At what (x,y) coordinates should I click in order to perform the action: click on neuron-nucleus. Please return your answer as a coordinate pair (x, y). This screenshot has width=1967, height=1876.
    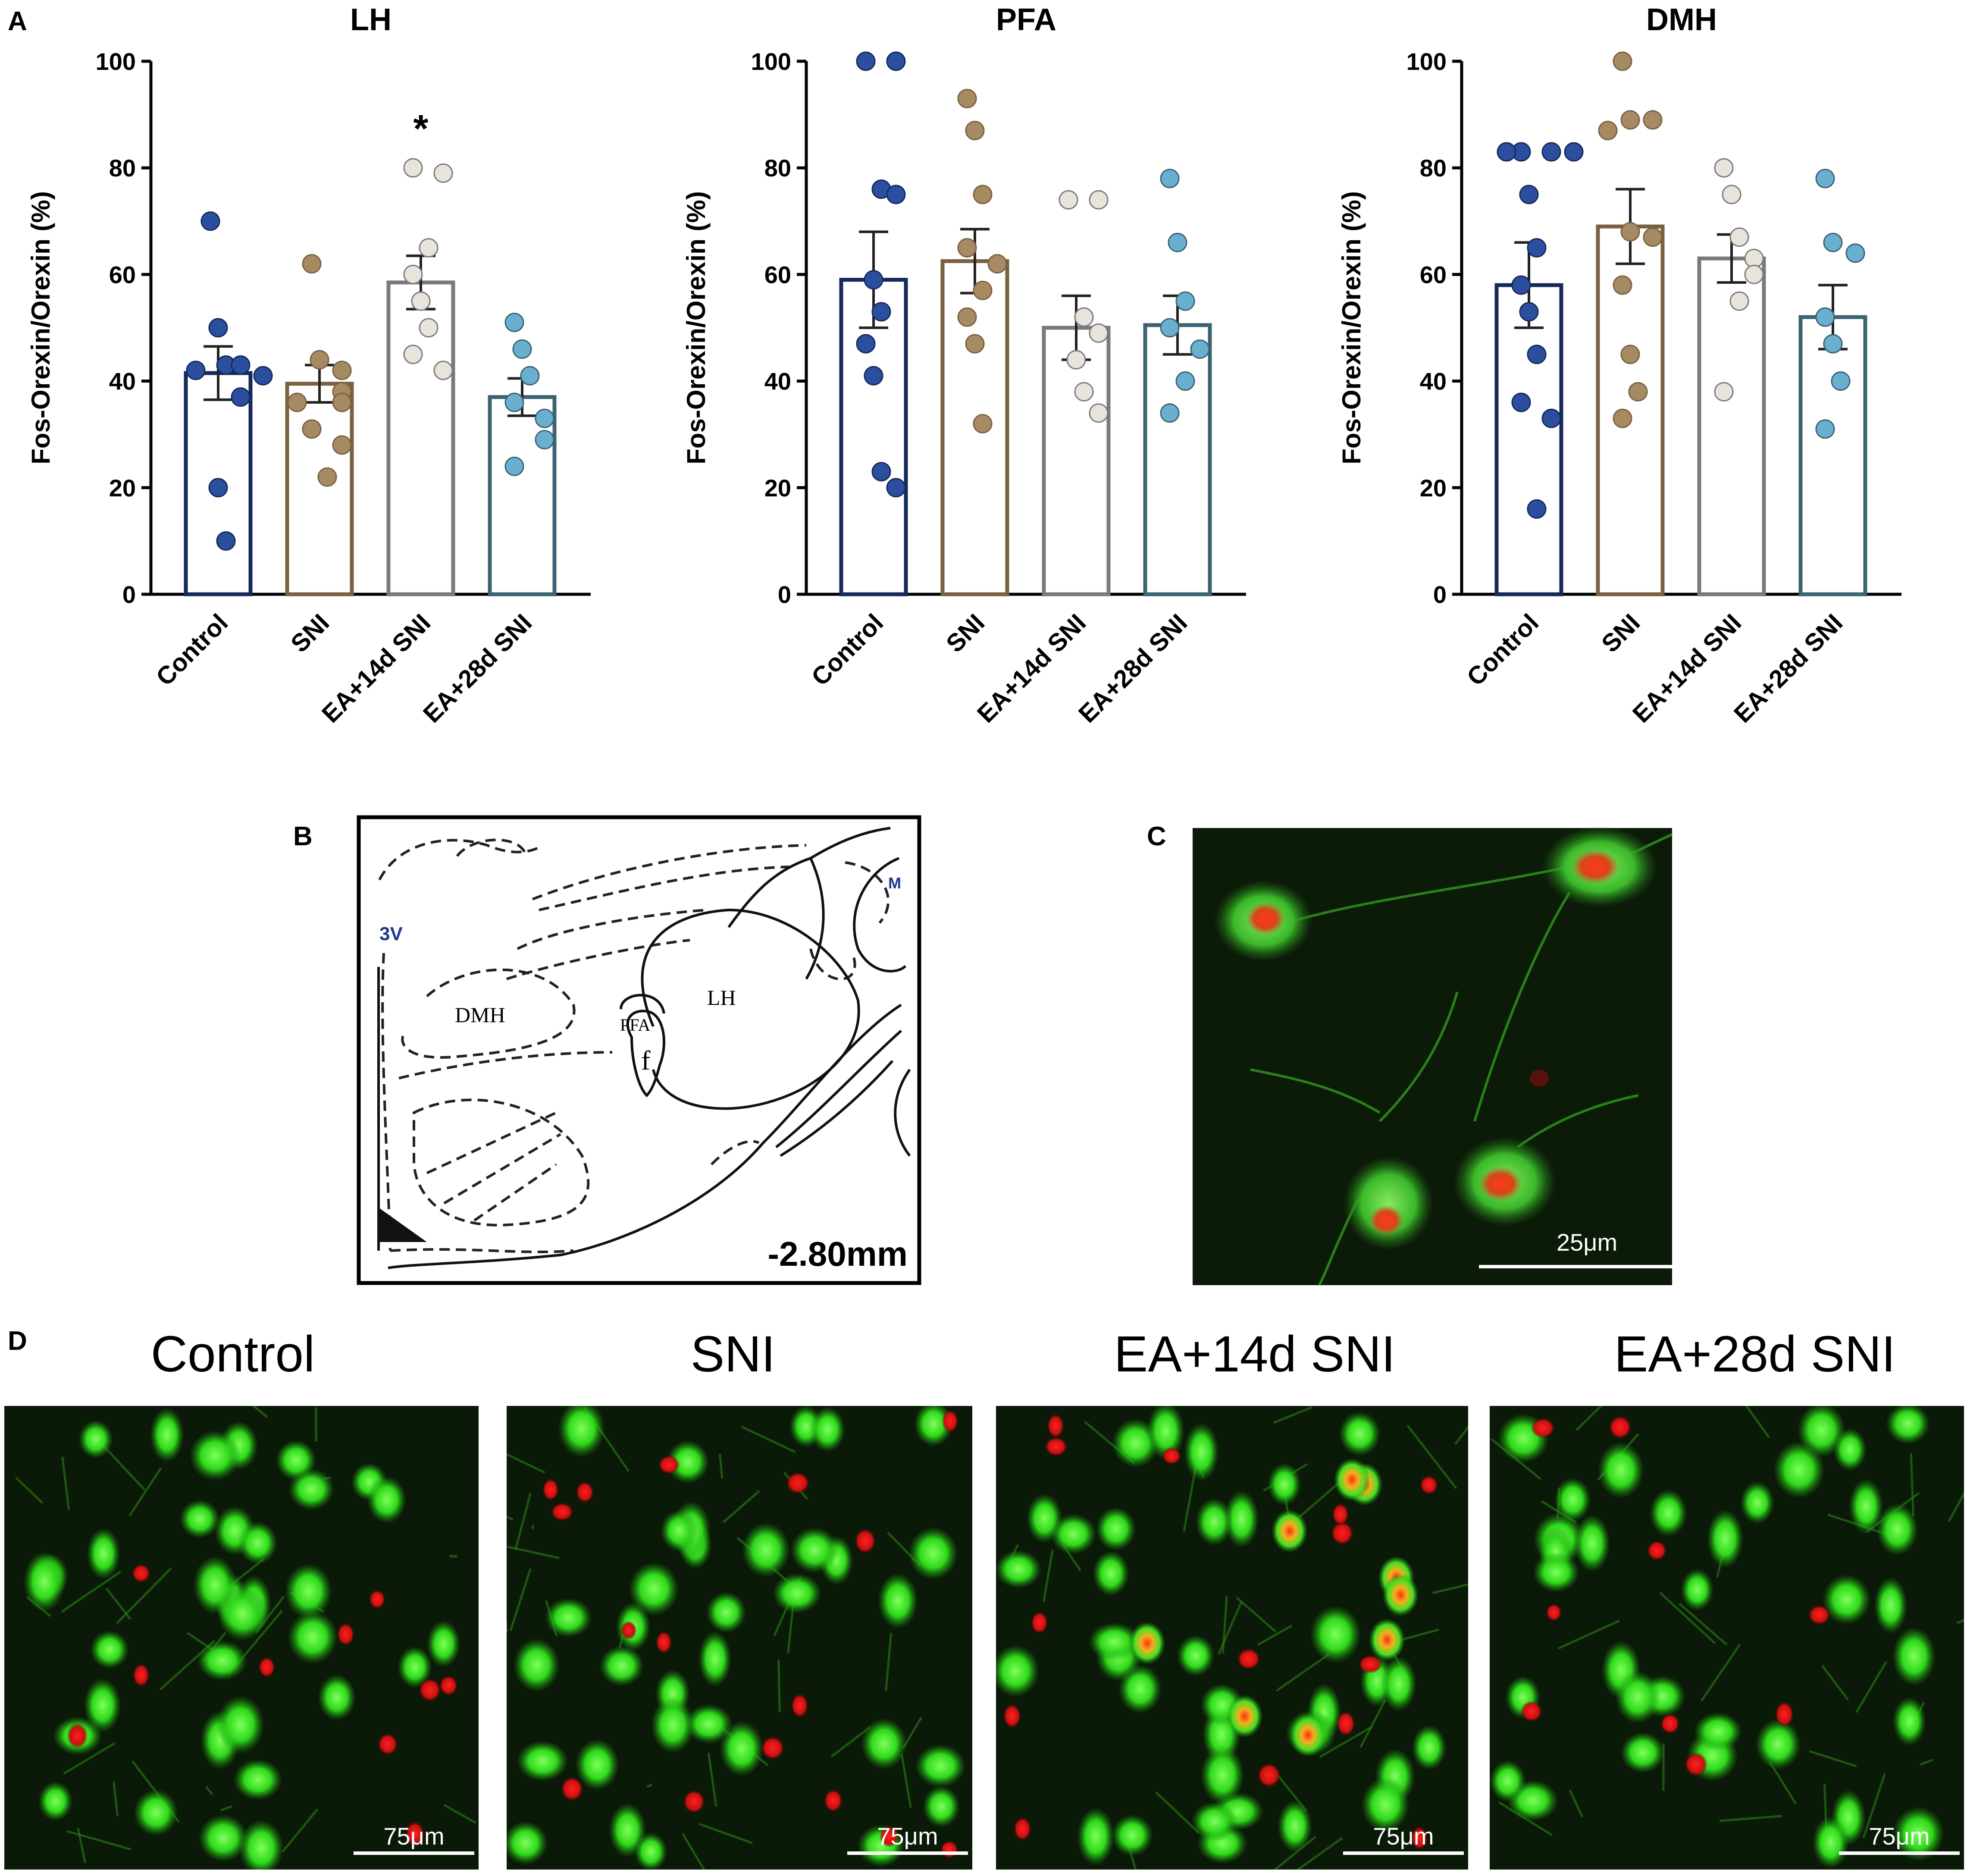
    Looking at the image, I should click on (1386, 1221).